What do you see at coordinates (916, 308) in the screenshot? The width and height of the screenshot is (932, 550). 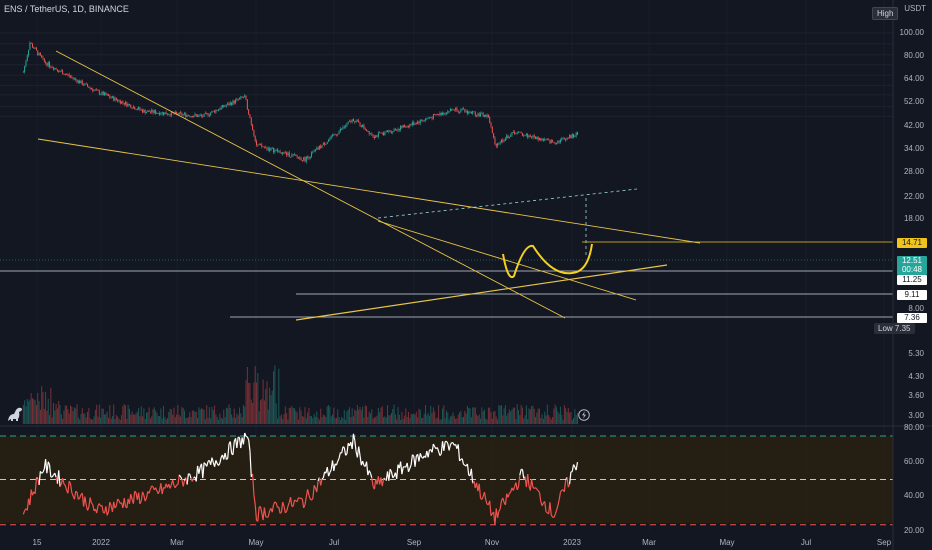 I see `price-tick: 8.00` at bounding box center [916, 308].